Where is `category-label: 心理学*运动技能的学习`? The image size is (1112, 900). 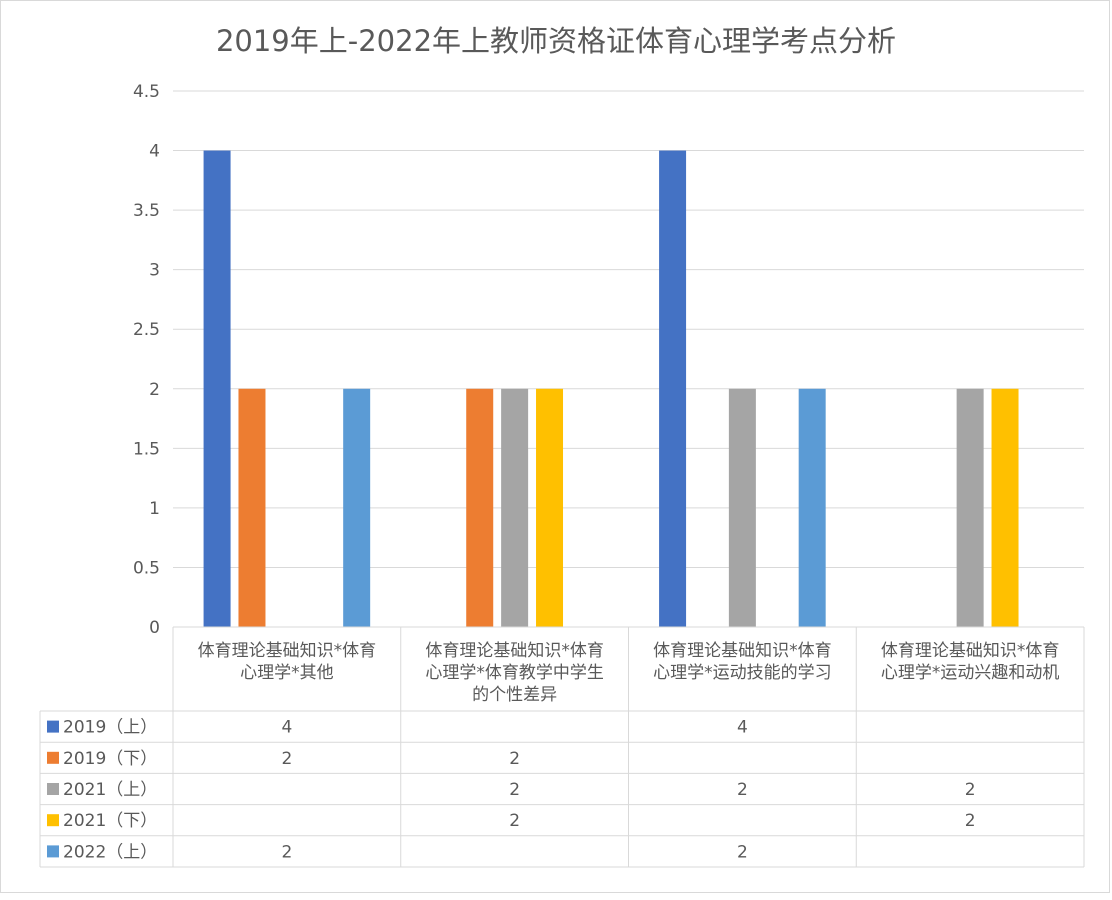 category-label: 心理学*运动技能的学习 is located at coordinates (742, 673).